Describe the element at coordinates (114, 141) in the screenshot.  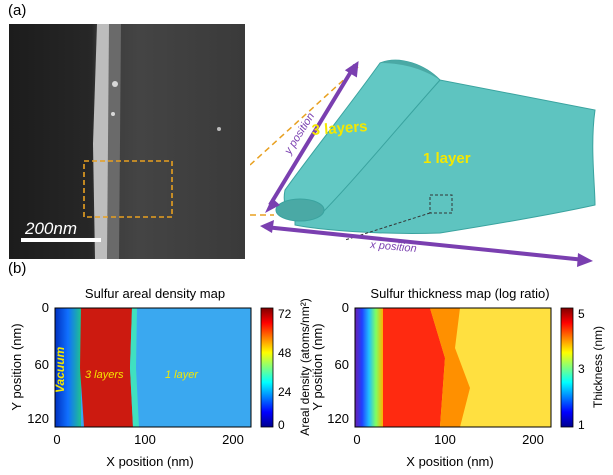
I see `sem-fold-shadow` at that location.